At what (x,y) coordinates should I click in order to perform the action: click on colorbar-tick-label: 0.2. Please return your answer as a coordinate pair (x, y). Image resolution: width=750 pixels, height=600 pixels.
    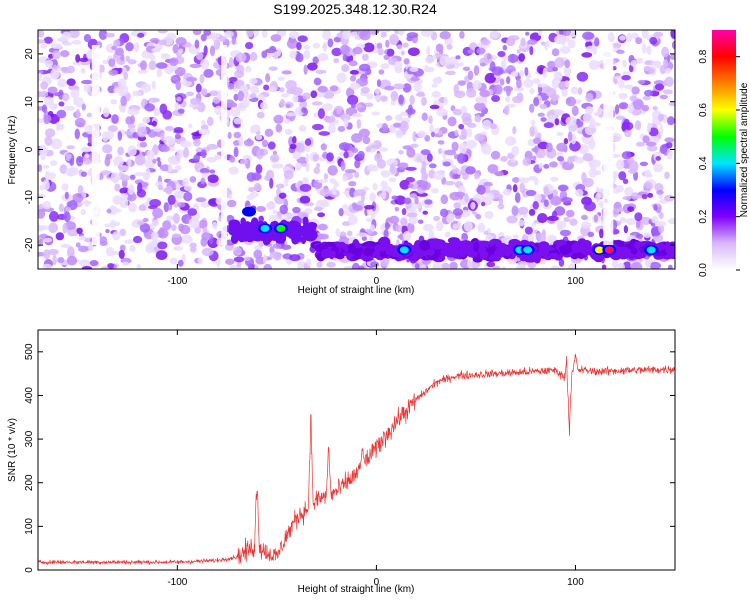
    Looking at the image, I should click on (703, 216).